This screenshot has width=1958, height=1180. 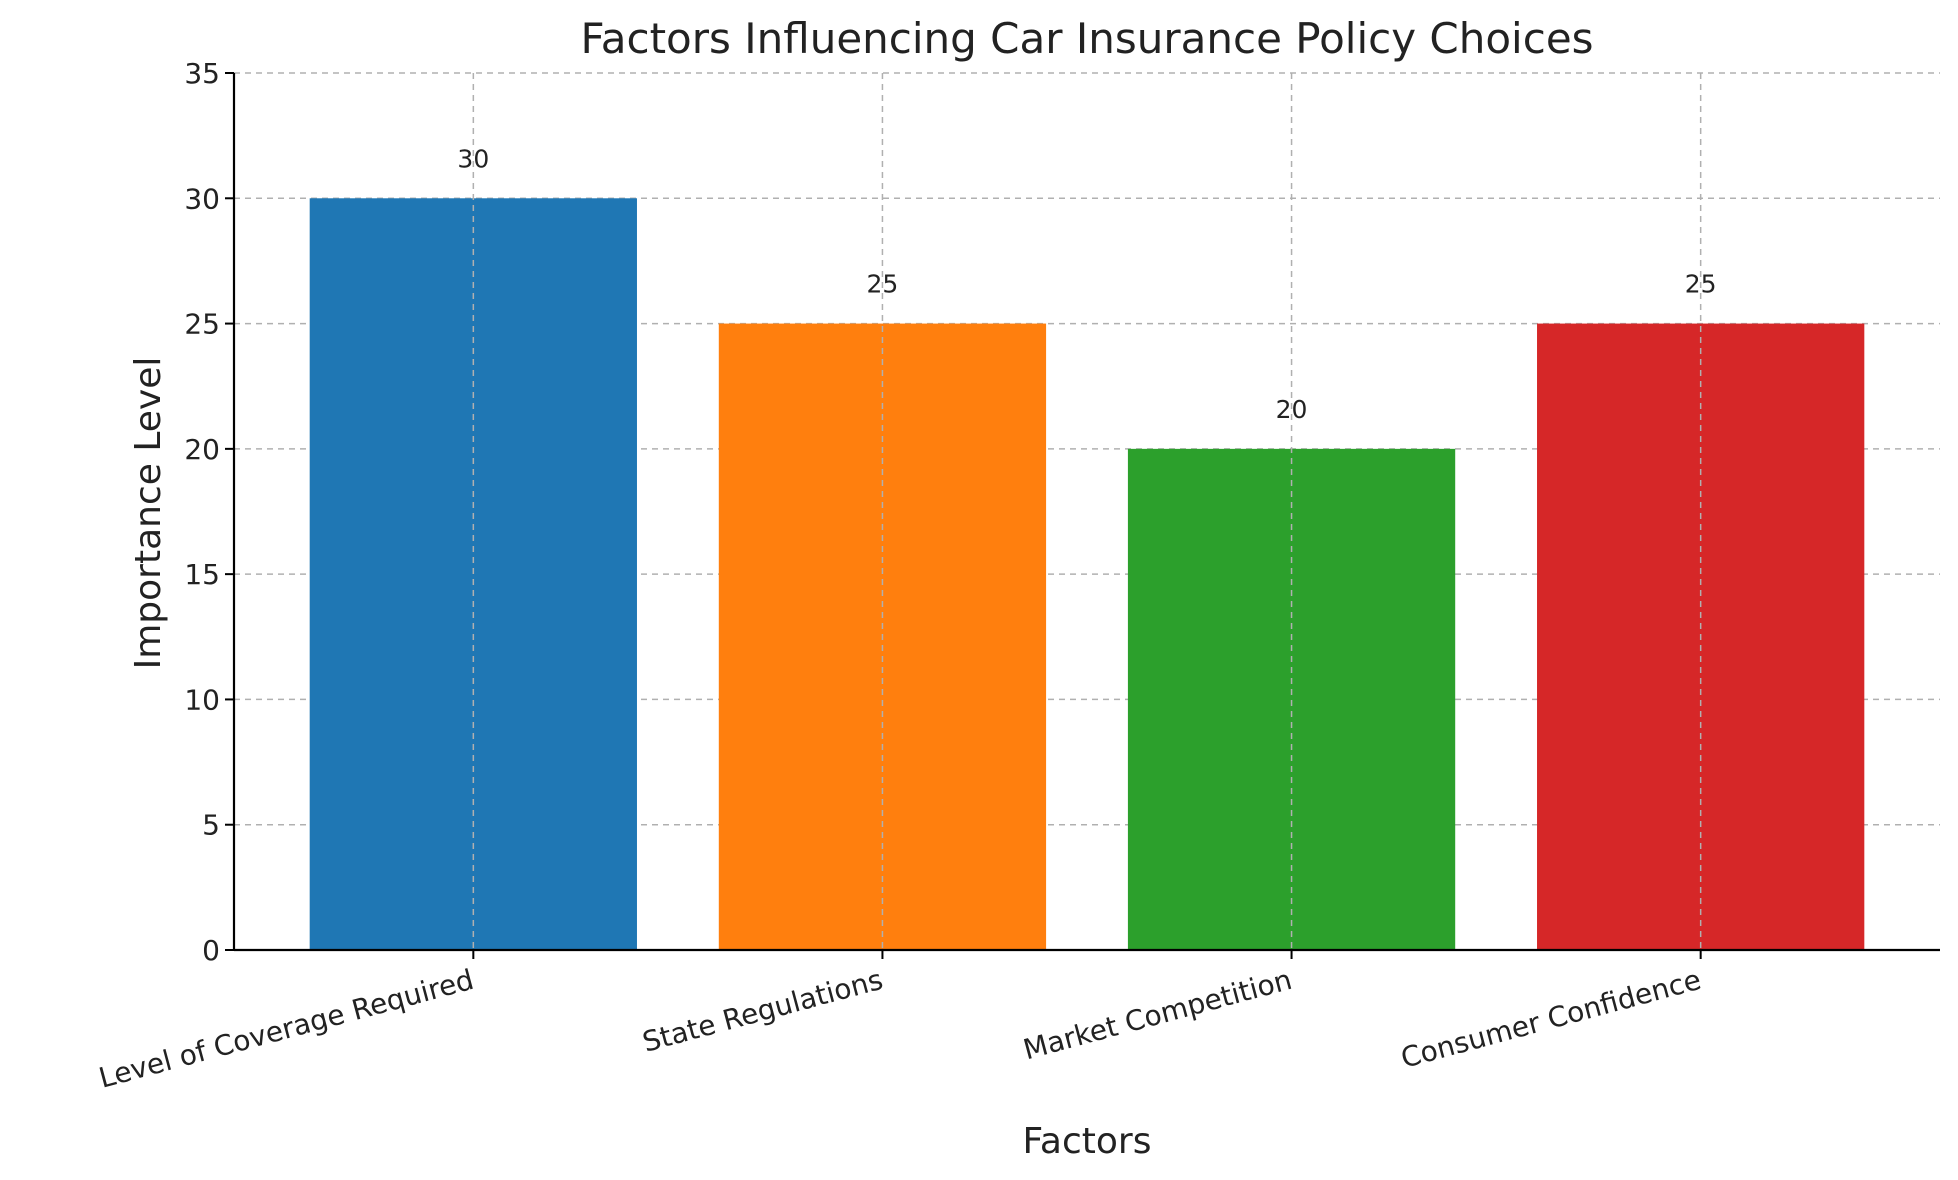 What do you see at coordinates (473, 158) in the screenshot?
I see `bar-value-label: 30` at bounding box center [473, 158].